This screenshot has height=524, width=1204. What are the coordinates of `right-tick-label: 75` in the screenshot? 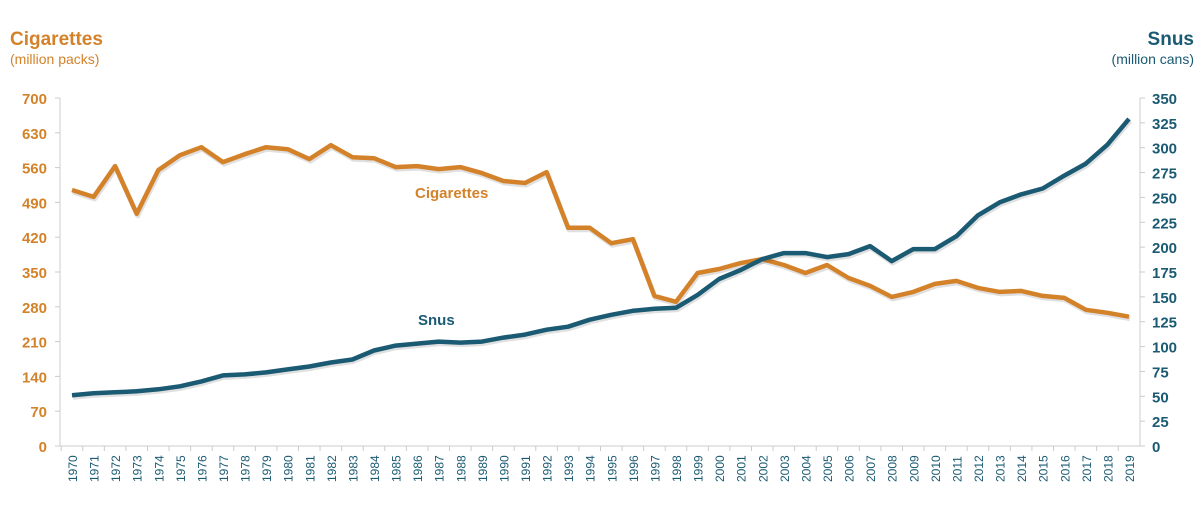 It's located at (1160, 372).